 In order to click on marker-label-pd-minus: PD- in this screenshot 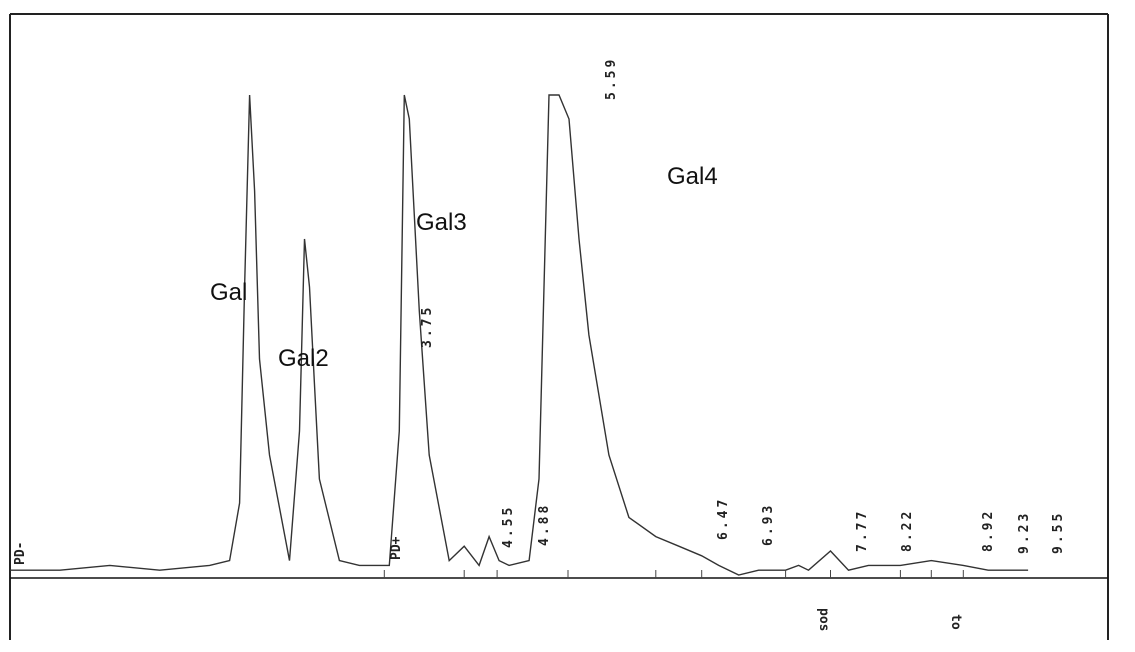, I will do `click(20, 553)`.